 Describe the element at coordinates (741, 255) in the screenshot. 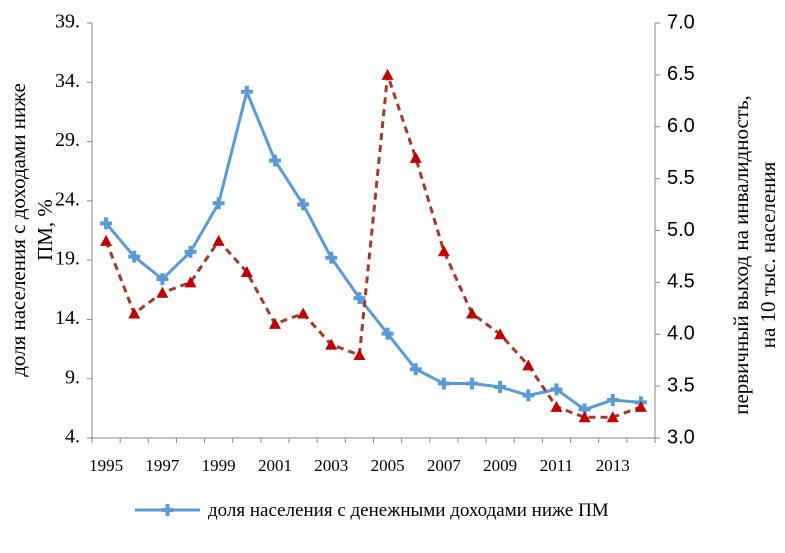

I see `y2-axis-title: первичный выход на инвалидность,` at that location.